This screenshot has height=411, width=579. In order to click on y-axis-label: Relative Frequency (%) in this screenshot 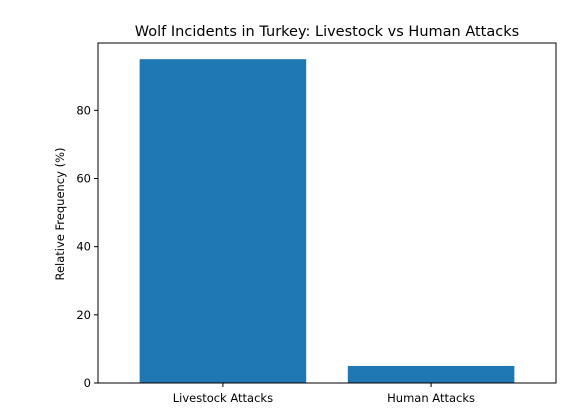, I will do `click(60, 214)`.